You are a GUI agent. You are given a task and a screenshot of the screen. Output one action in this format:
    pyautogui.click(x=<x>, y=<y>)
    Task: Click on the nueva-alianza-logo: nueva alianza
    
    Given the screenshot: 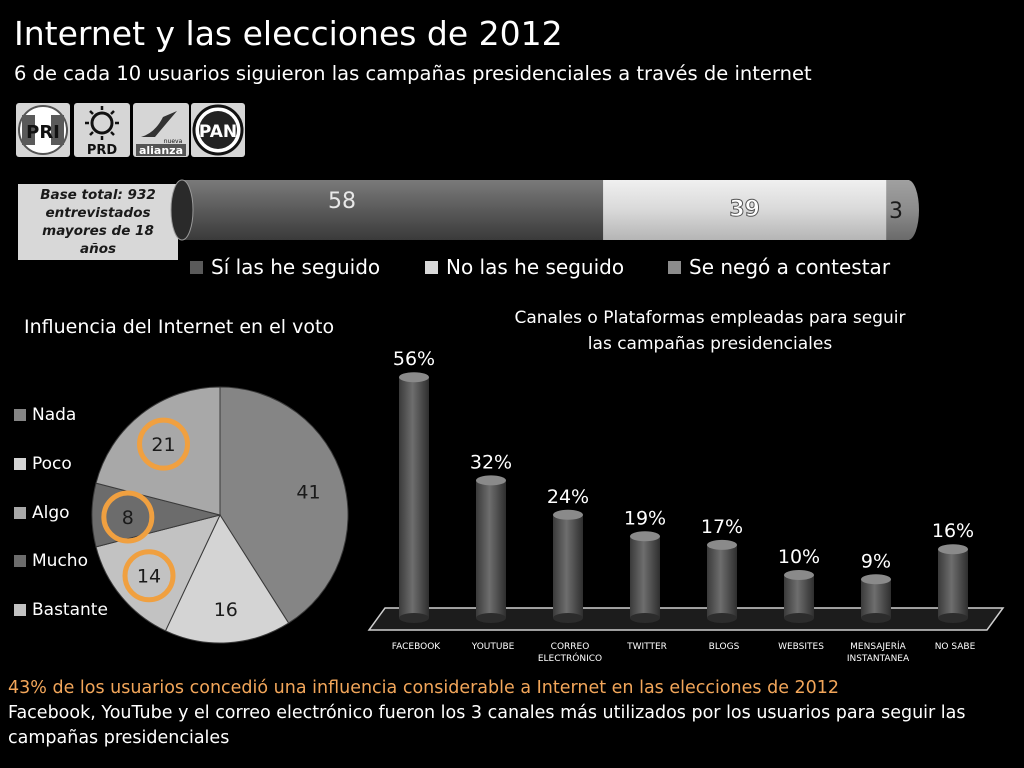 What is the action you would take?
    pyautogui.click(x=161, y=130)
    